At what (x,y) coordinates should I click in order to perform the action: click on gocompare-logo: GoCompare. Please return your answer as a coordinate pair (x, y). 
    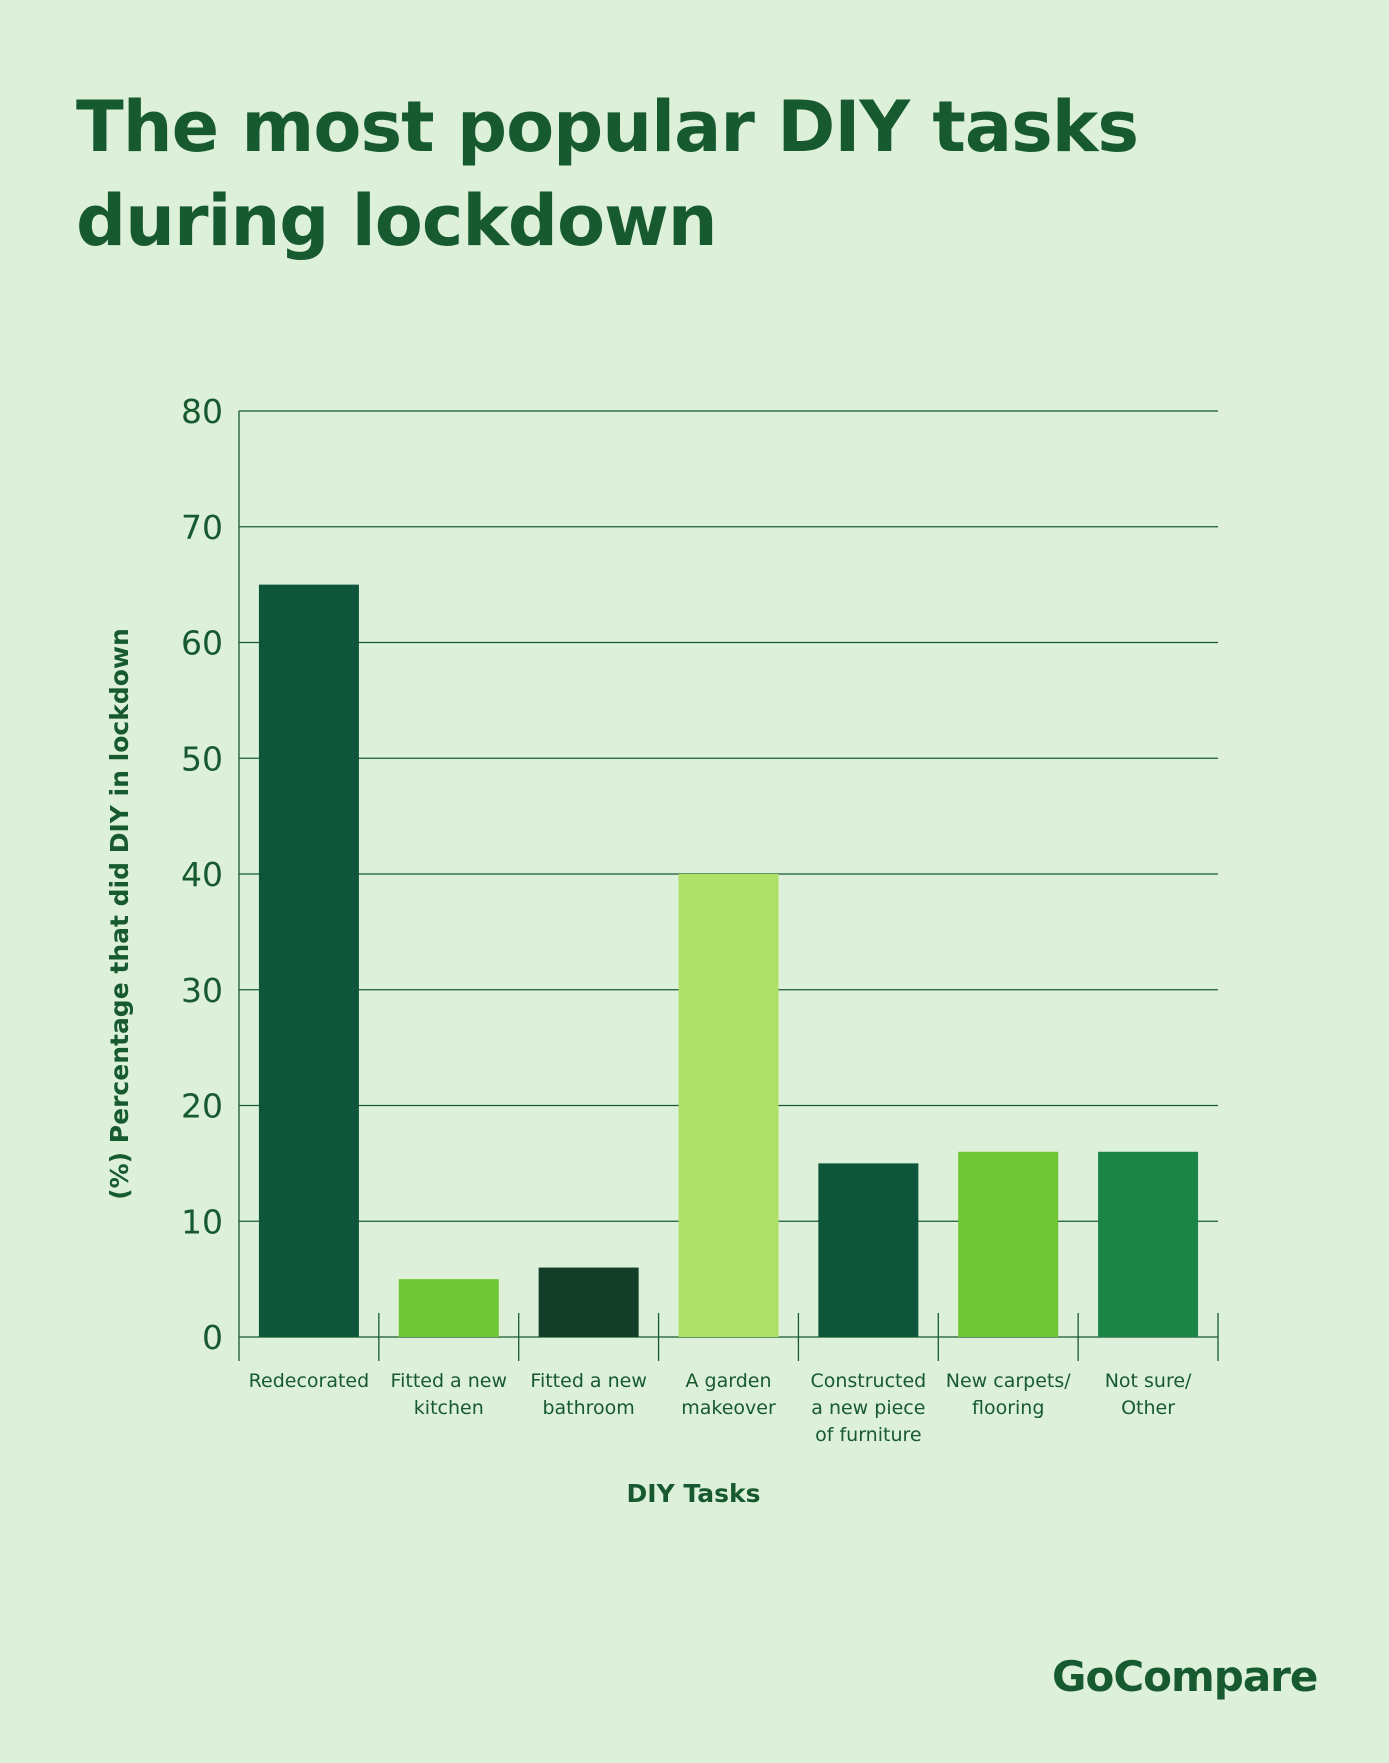
    Looking at the image, I should click on (1185, 1676).